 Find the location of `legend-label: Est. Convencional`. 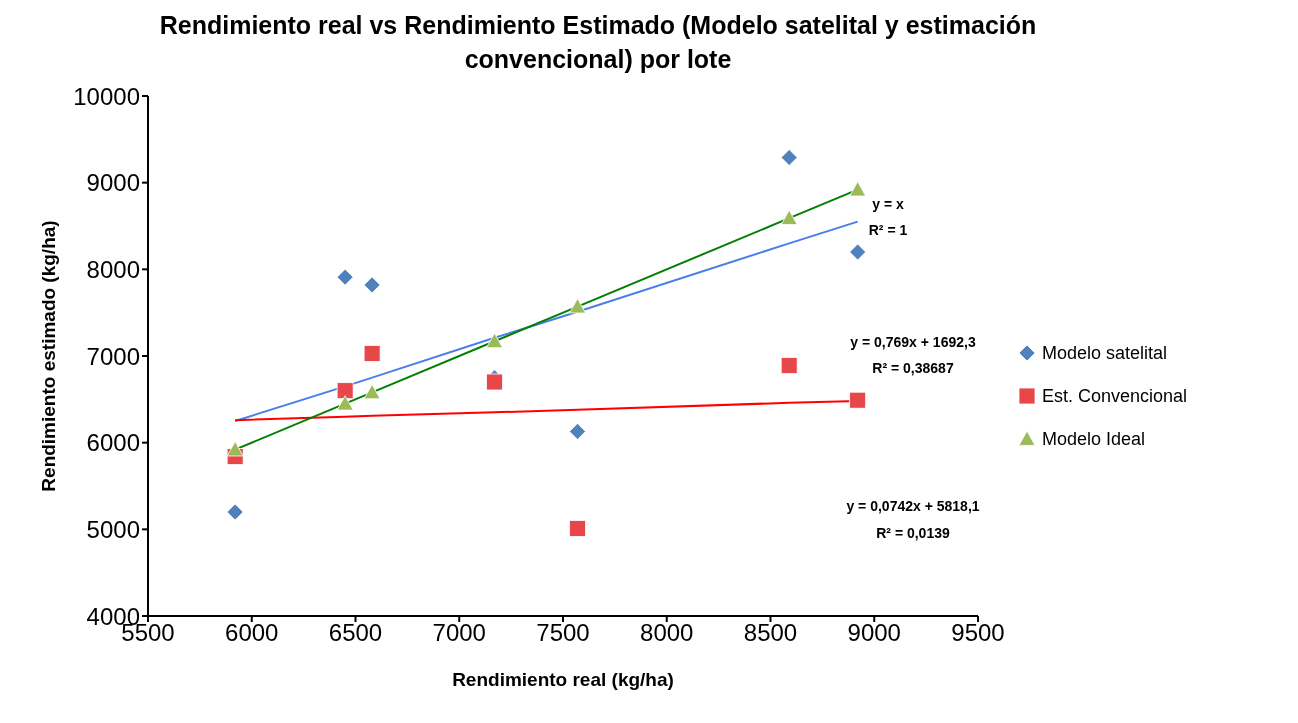

legend-label: Est. Convencional is located at coordinates (1115, 396).